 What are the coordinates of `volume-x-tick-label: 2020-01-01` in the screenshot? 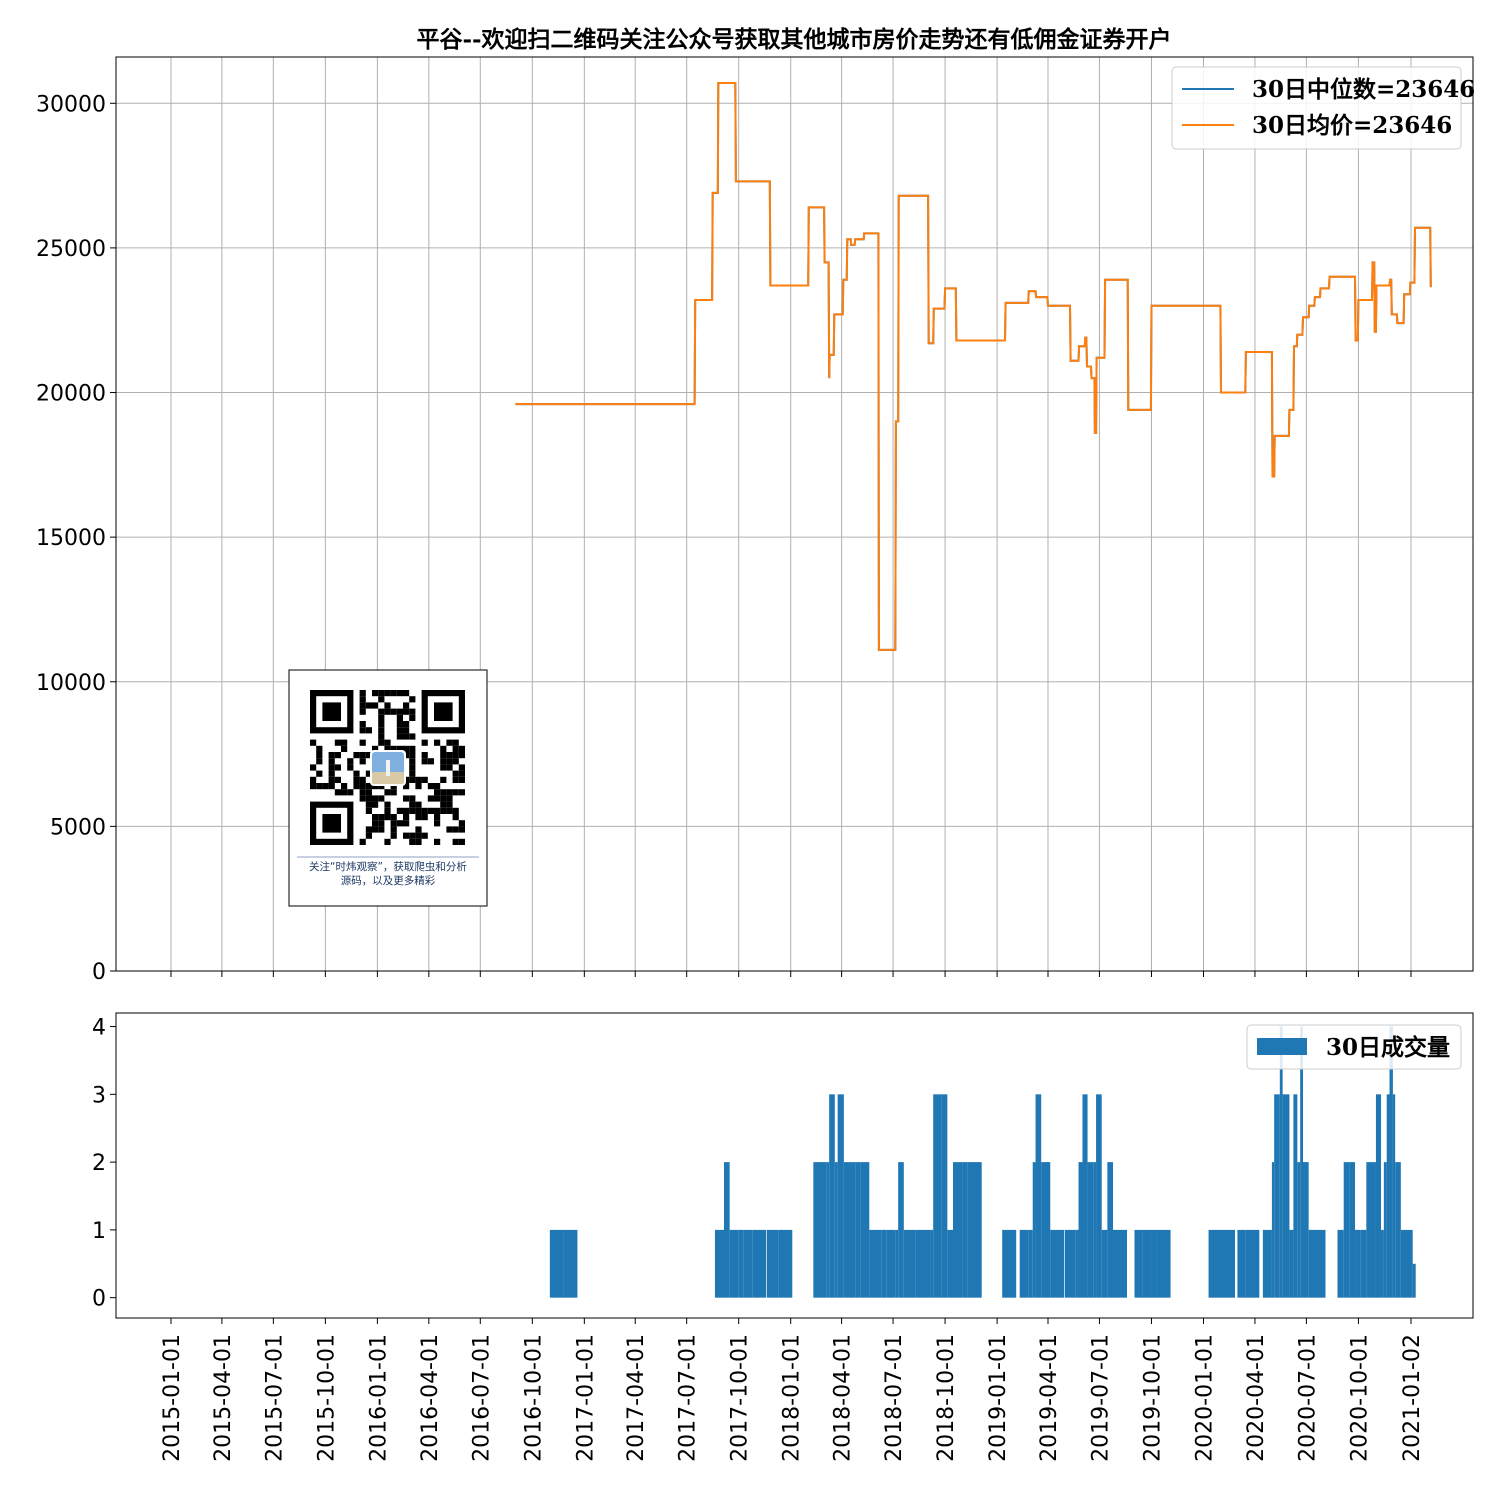 It's located at (1204, 1398).